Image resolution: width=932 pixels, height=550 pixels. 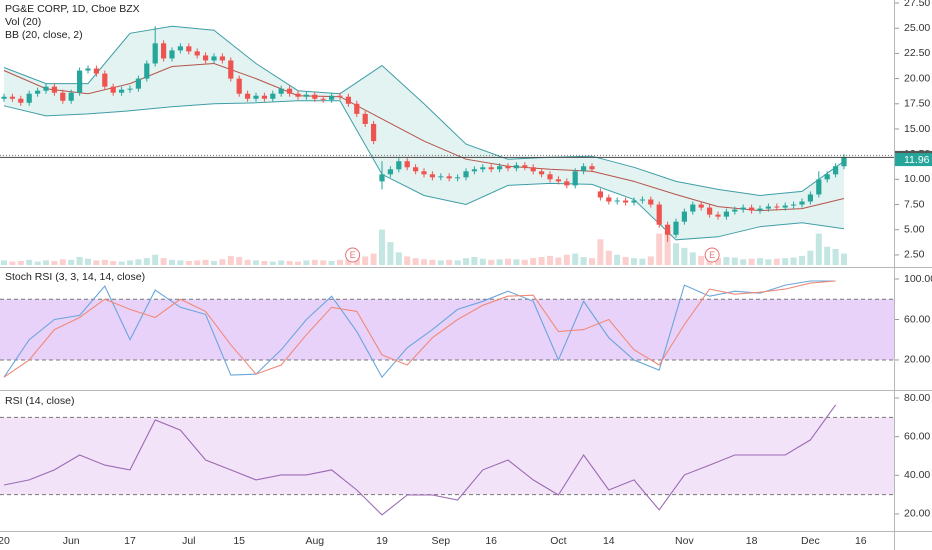 I want to click on stoch-title: Stoch RSI (3, 3, 14, 14, close), so click(x=75, y=277).